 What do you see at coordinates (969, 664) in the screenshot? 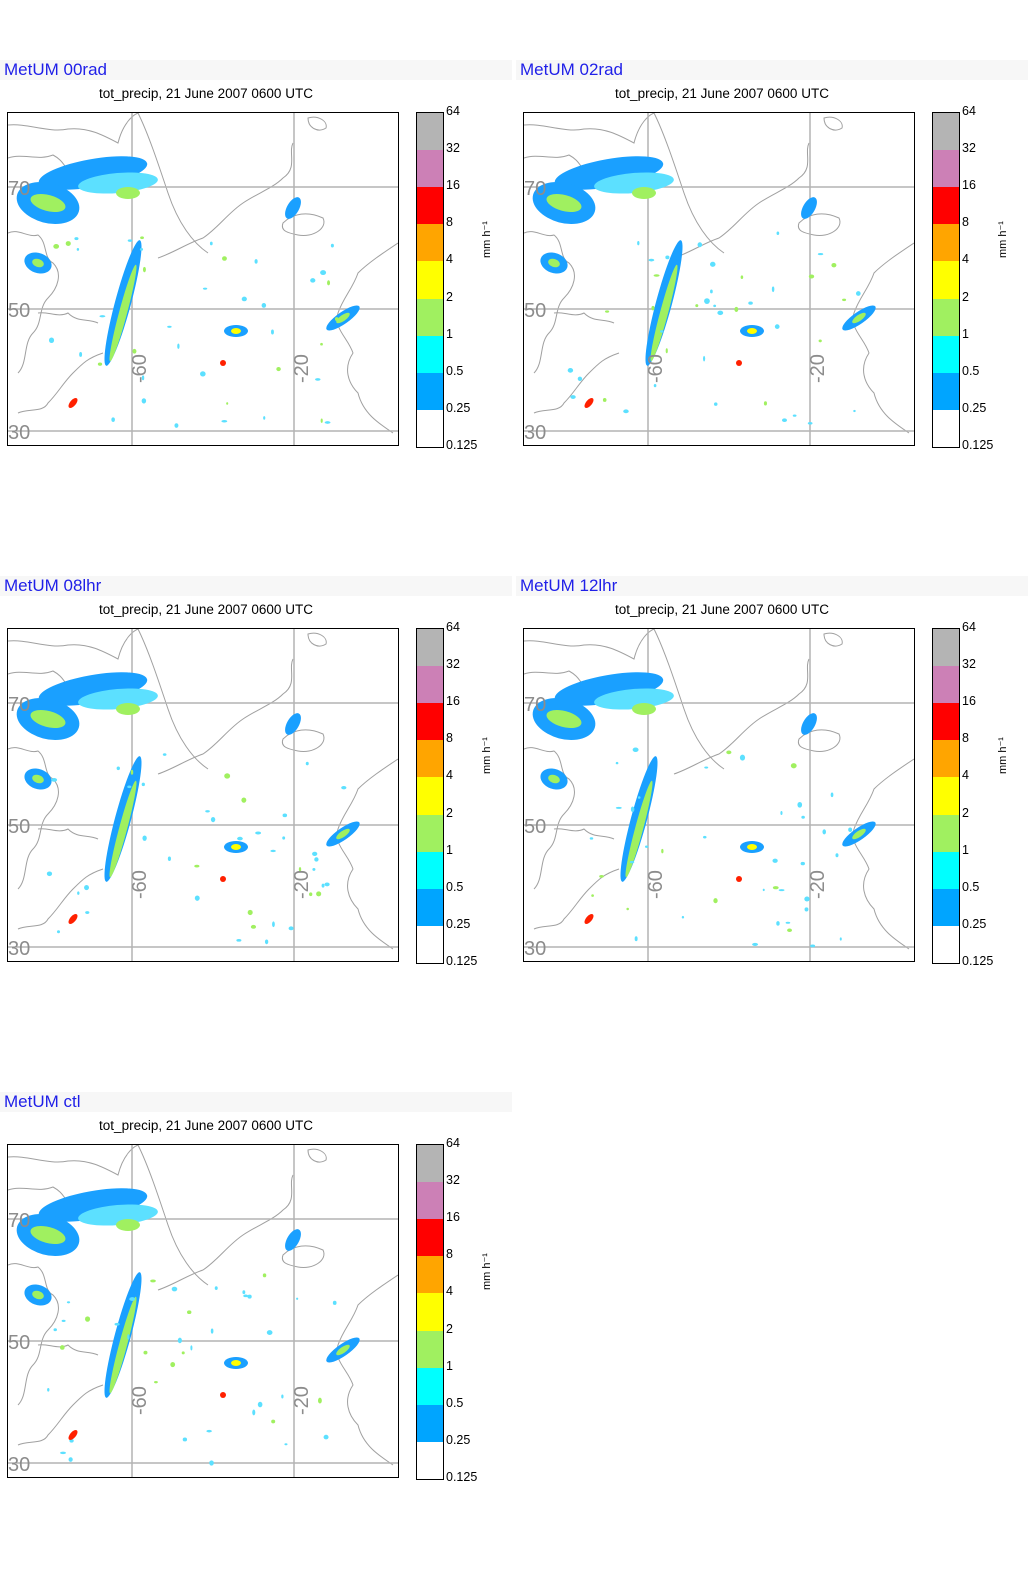
I see `colorbar-tick-label: 32` at bounding box center [969, 664].